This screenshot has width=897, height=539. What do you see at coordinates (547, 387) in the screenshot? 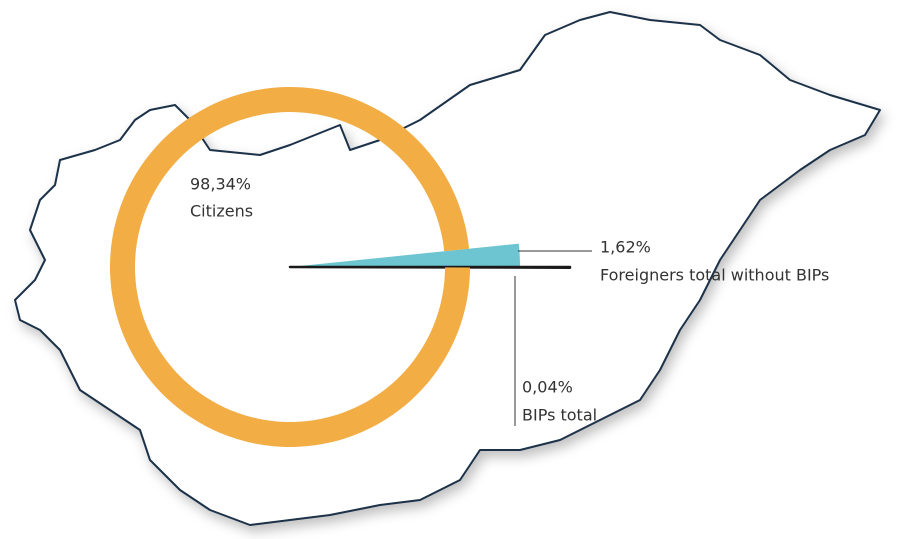
I see `value-label: 0,04%` at bounding box center [547, 387].